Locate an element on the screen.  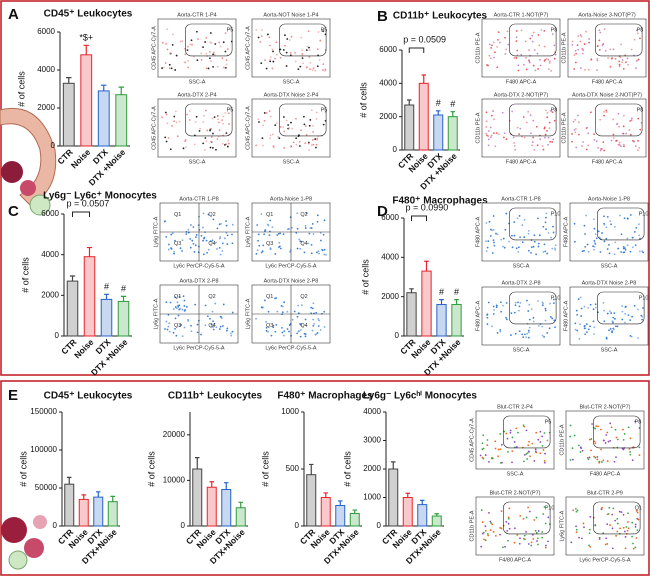
flow-y-label: CD11b PE-A is located at coordinates (562, 439).